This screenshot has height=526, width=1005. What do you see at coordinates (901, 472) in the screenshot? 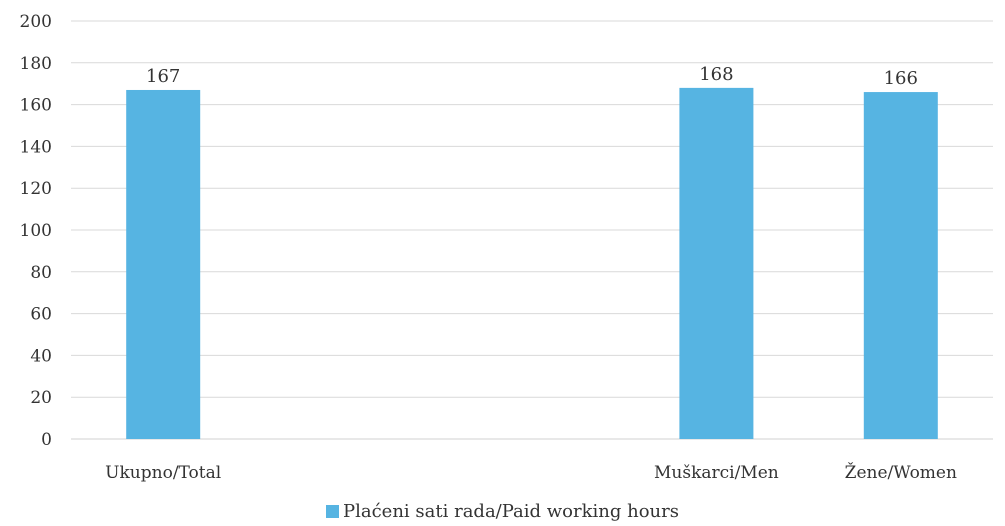
I see `x-tick-label: Žene/Women` at bounding box center [901, 472].